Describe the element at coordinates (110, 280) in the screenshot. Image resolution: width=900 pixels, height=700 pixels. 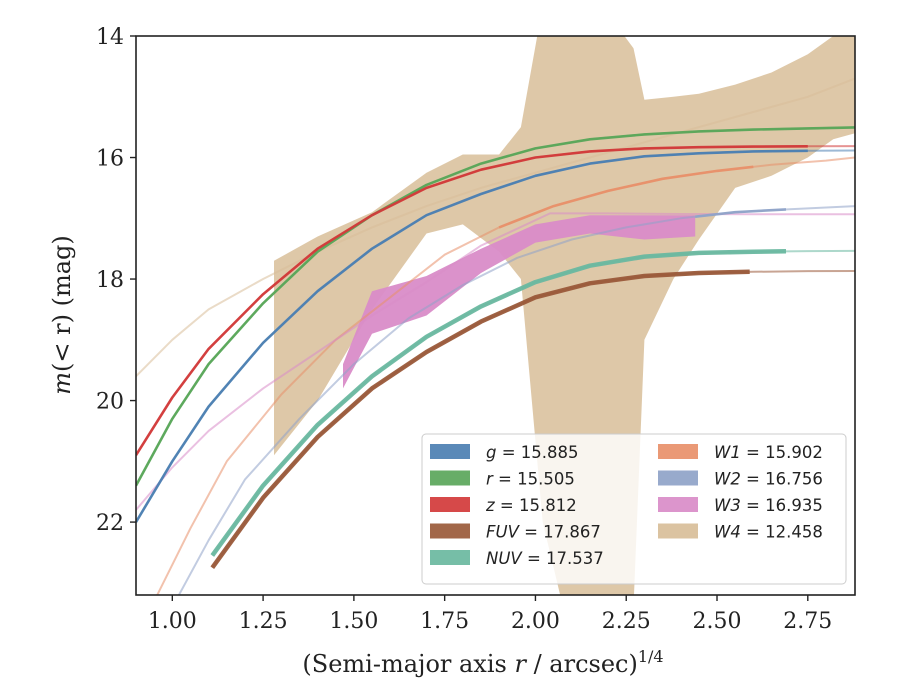
I see `y-tick-label: 18` at that location.